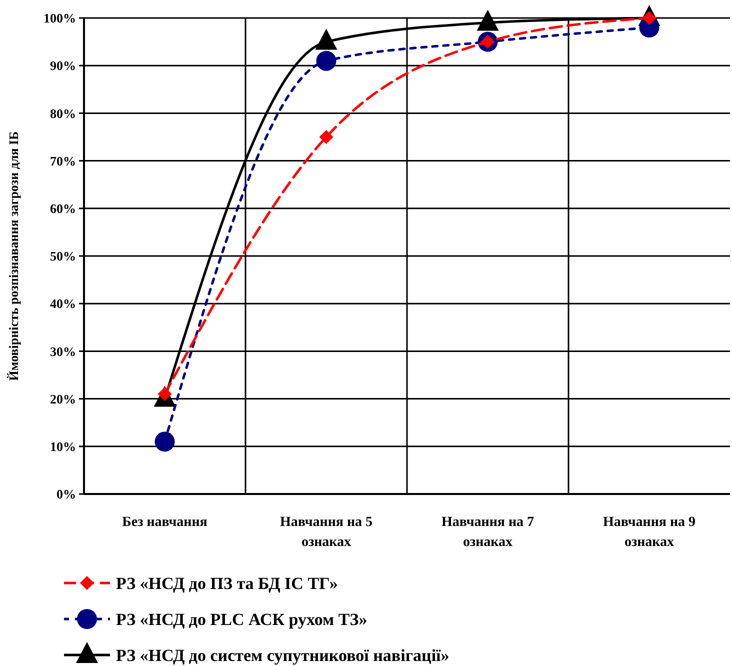 The width and height of the screenshot is (732, 666). I want to click on y-tick-label: 10%, so click(63, 446).